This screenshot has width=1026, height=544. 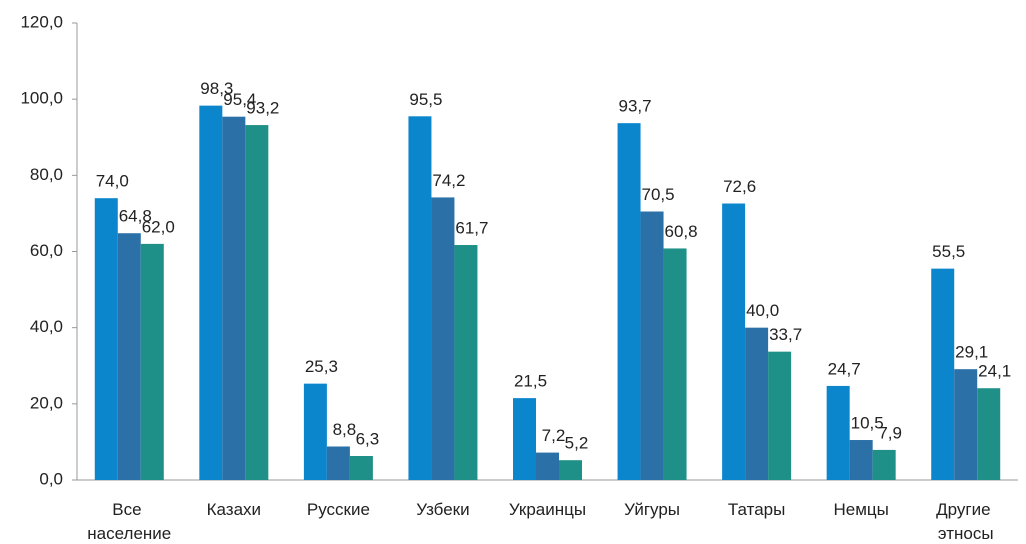 What do you see at coordinates (530, 381) in the screenshot?
I see `data-label: 21,5` at bounding box center [530, 381].